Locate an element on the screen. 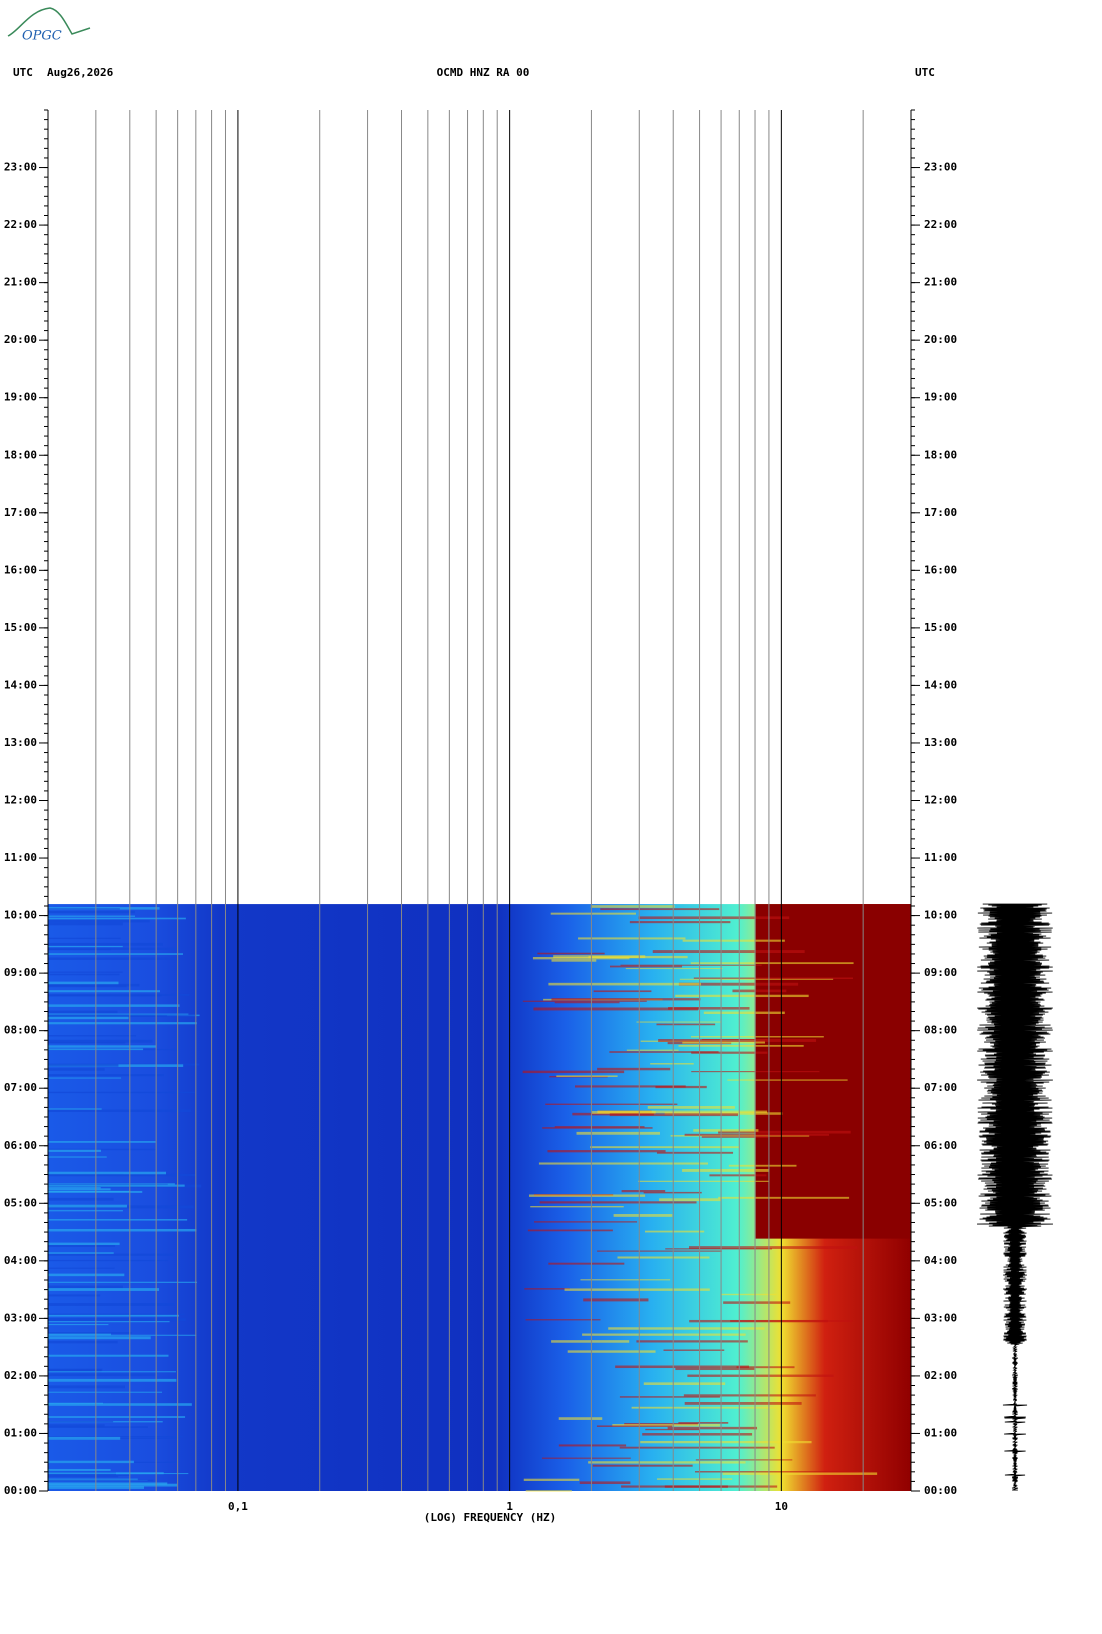 This screenshot has height=1634, width=1102. y-tick-label-right: 04:00 is located at coordinates (940, 1260).